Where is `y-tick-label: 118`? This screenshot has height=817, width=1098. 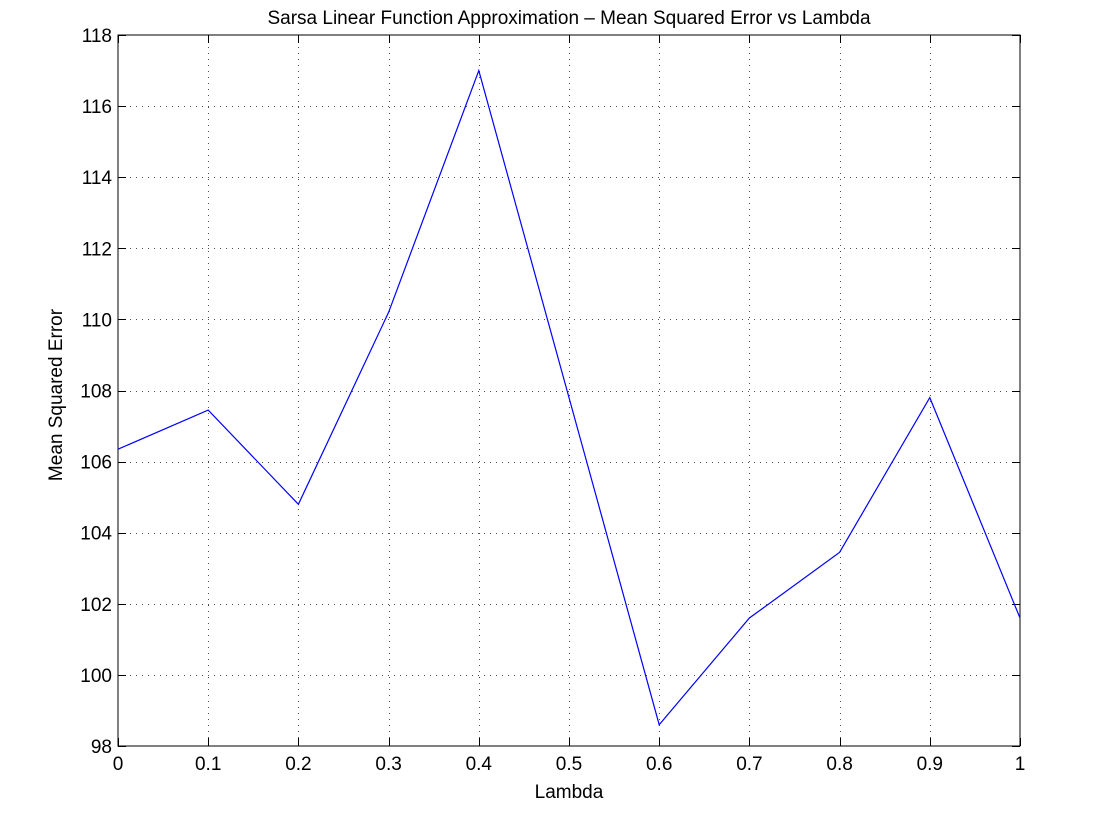 y-tick-label: 118 is located at coordinates (97, 36).